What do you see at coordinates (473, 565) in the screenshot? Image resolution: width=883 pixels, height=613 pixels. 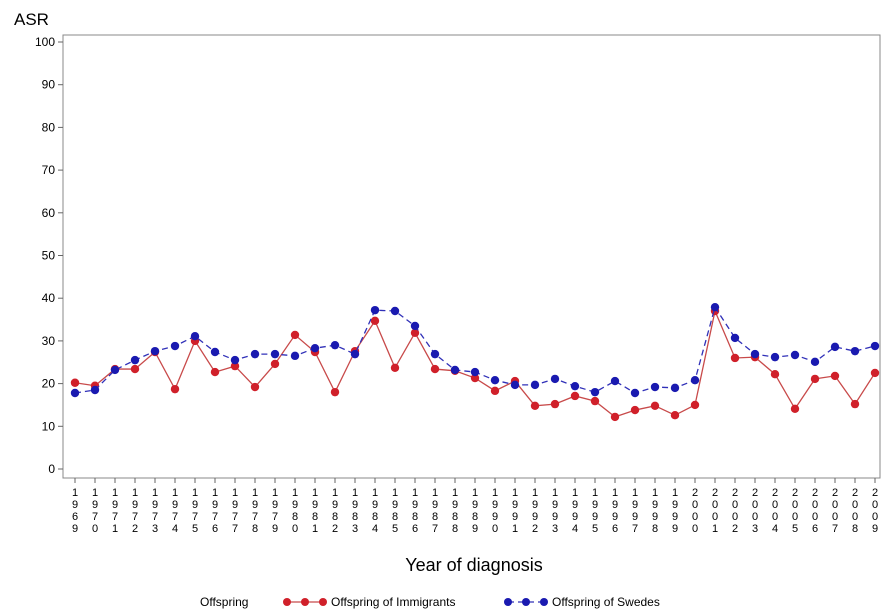 I see `x-axis-label: Year of diagnosis` at bounding box center [473, 565].